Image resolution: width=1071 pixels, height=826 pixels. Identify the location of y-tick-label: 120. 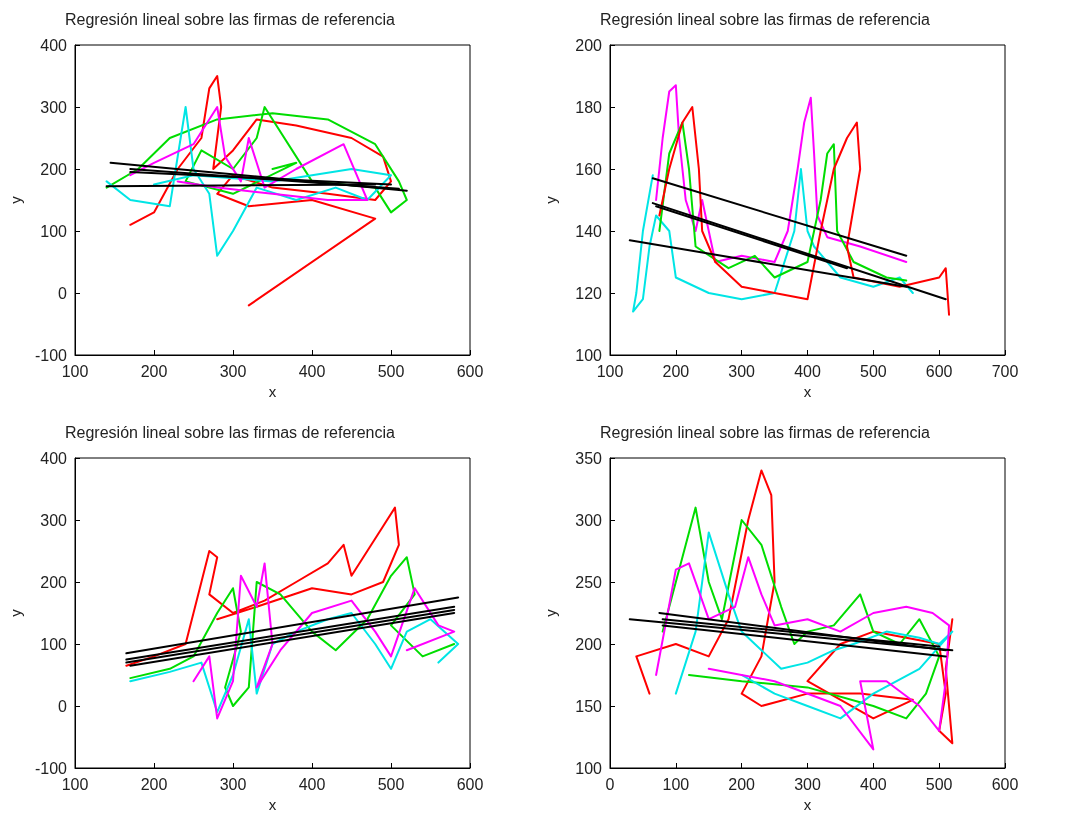
(589, 293).